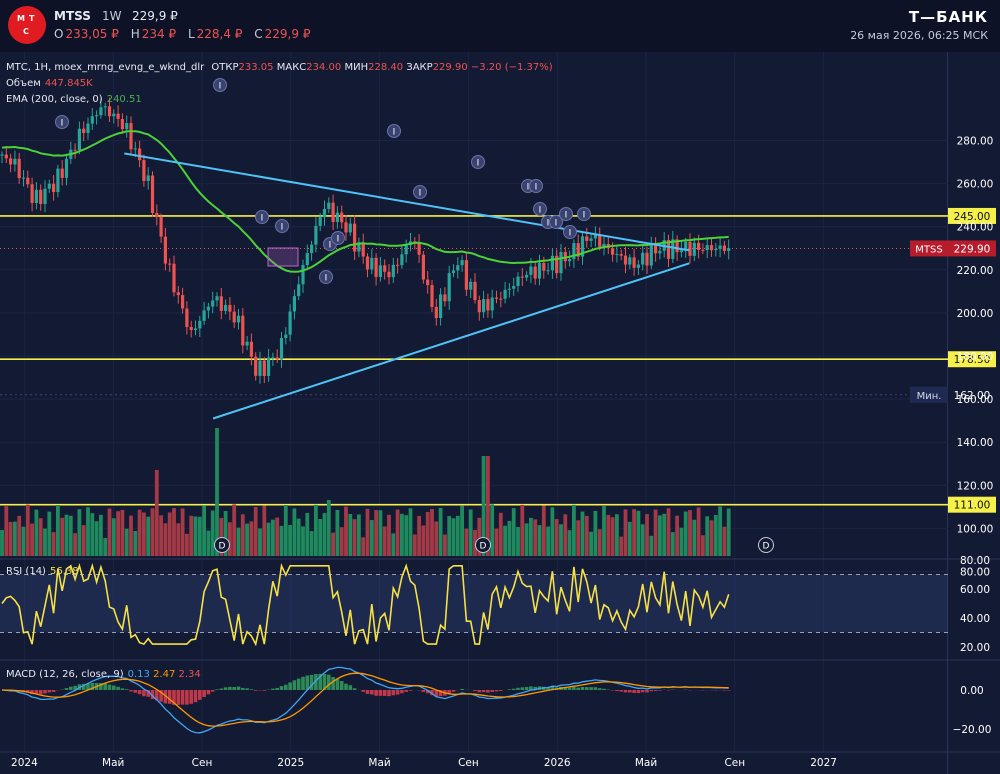 Image resolution: width=1000 pixels, height=774 pixels. Describe the element at coordinates (256, 67) in the screenshot. I see `legend-open: 233.05` at that location.